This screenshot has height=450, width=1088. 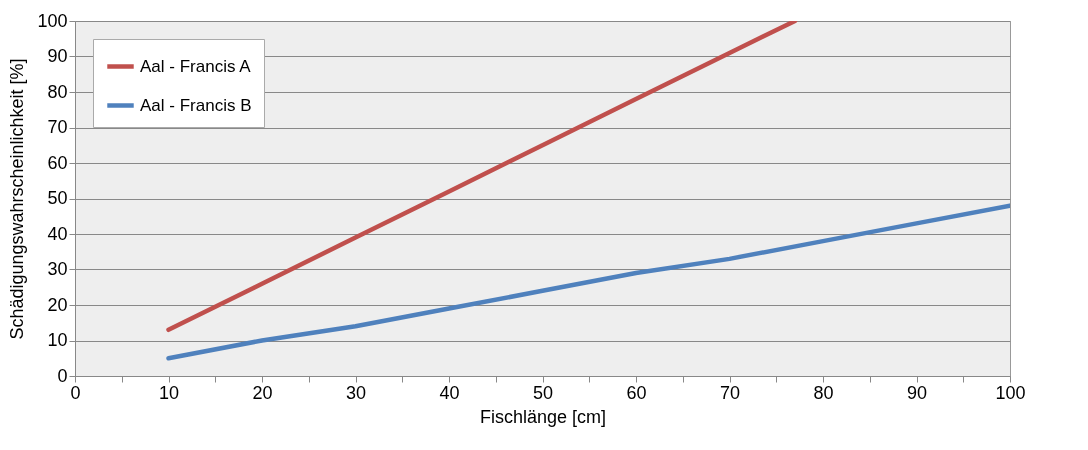 What do you see at coordinates (57, 233) in the screenshot?
I see `y-tick-label: 40` at bounding box center [57, 233].